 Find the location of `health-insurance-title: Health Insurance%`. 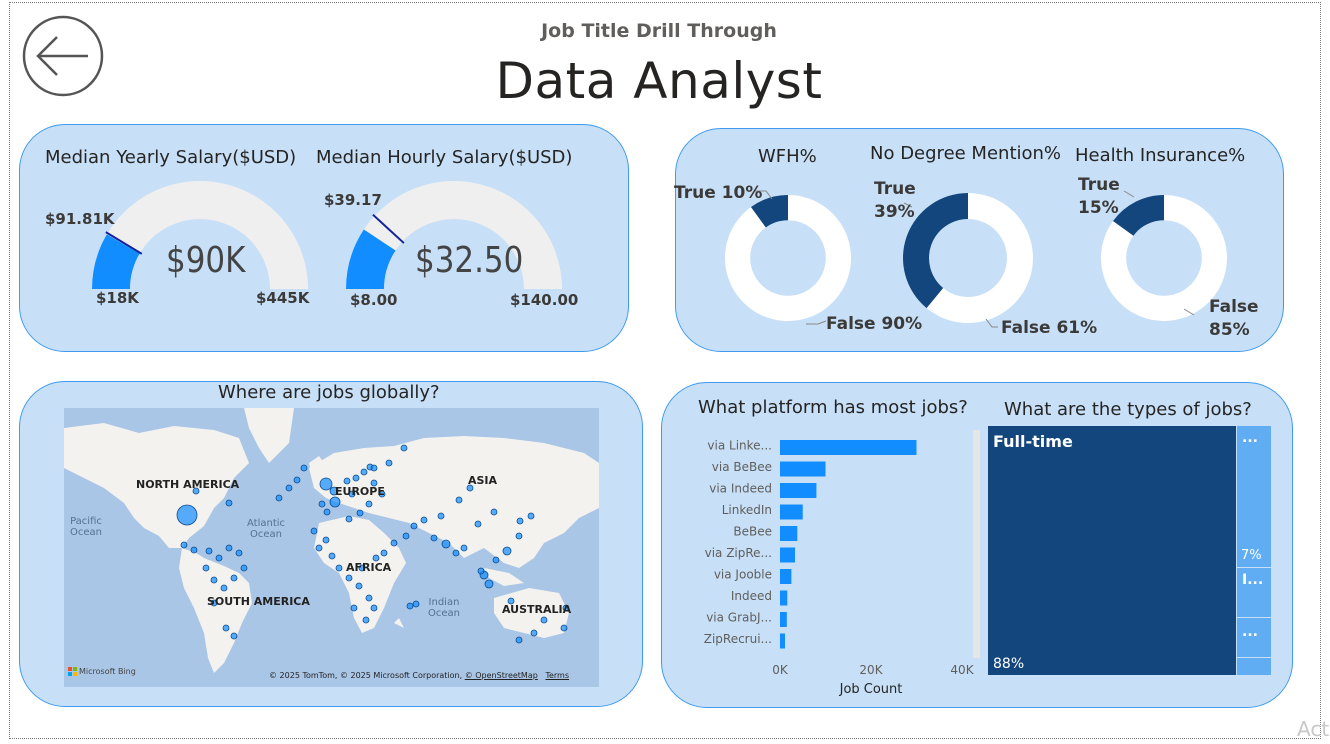

health-insurance-title: Health Insurance% is located at coordinates (1160, 155).